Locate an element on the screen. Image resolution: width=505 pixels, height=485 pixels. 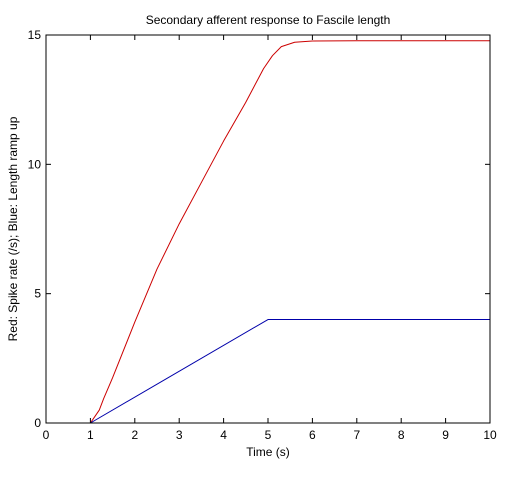
x-tick-label: 10 is located at coordinates (490, 435).